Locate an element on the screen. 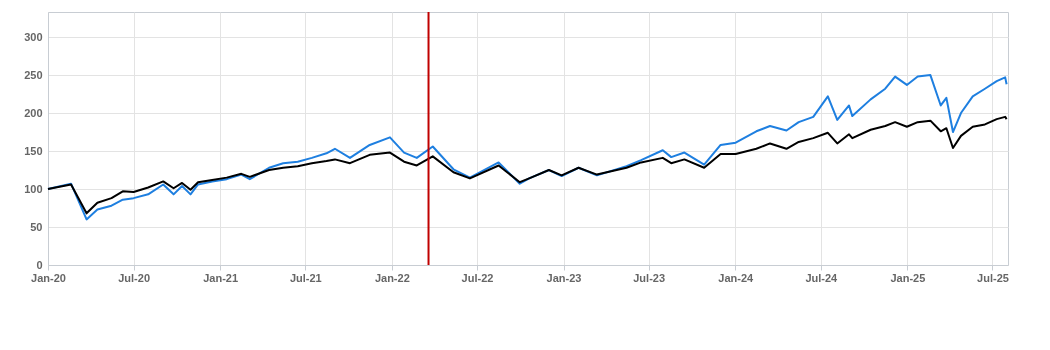 The height and width of the screenshot is (350, 1050). x-tick-label: Jan-21 is located at coordinates (221, 277).